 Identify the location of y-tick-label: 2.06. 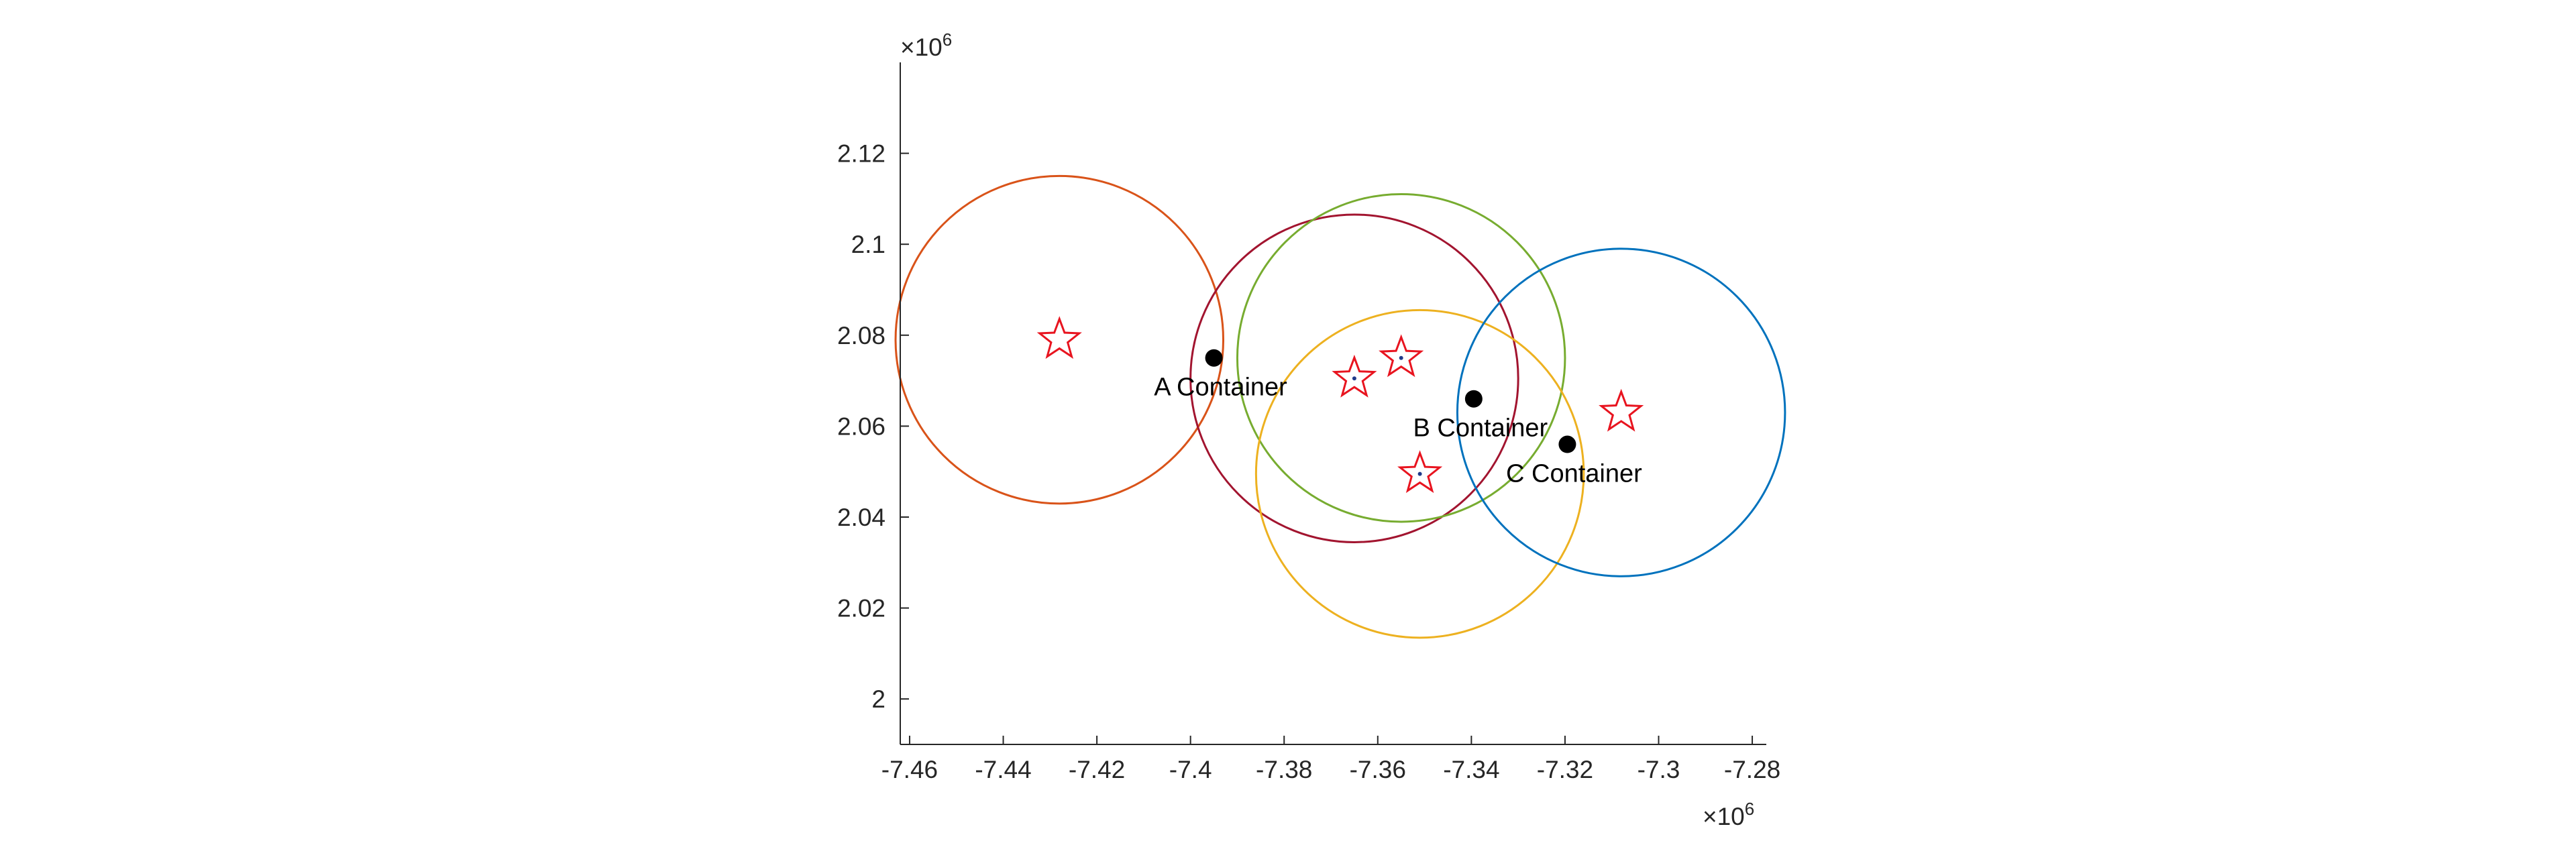
(861, 426).